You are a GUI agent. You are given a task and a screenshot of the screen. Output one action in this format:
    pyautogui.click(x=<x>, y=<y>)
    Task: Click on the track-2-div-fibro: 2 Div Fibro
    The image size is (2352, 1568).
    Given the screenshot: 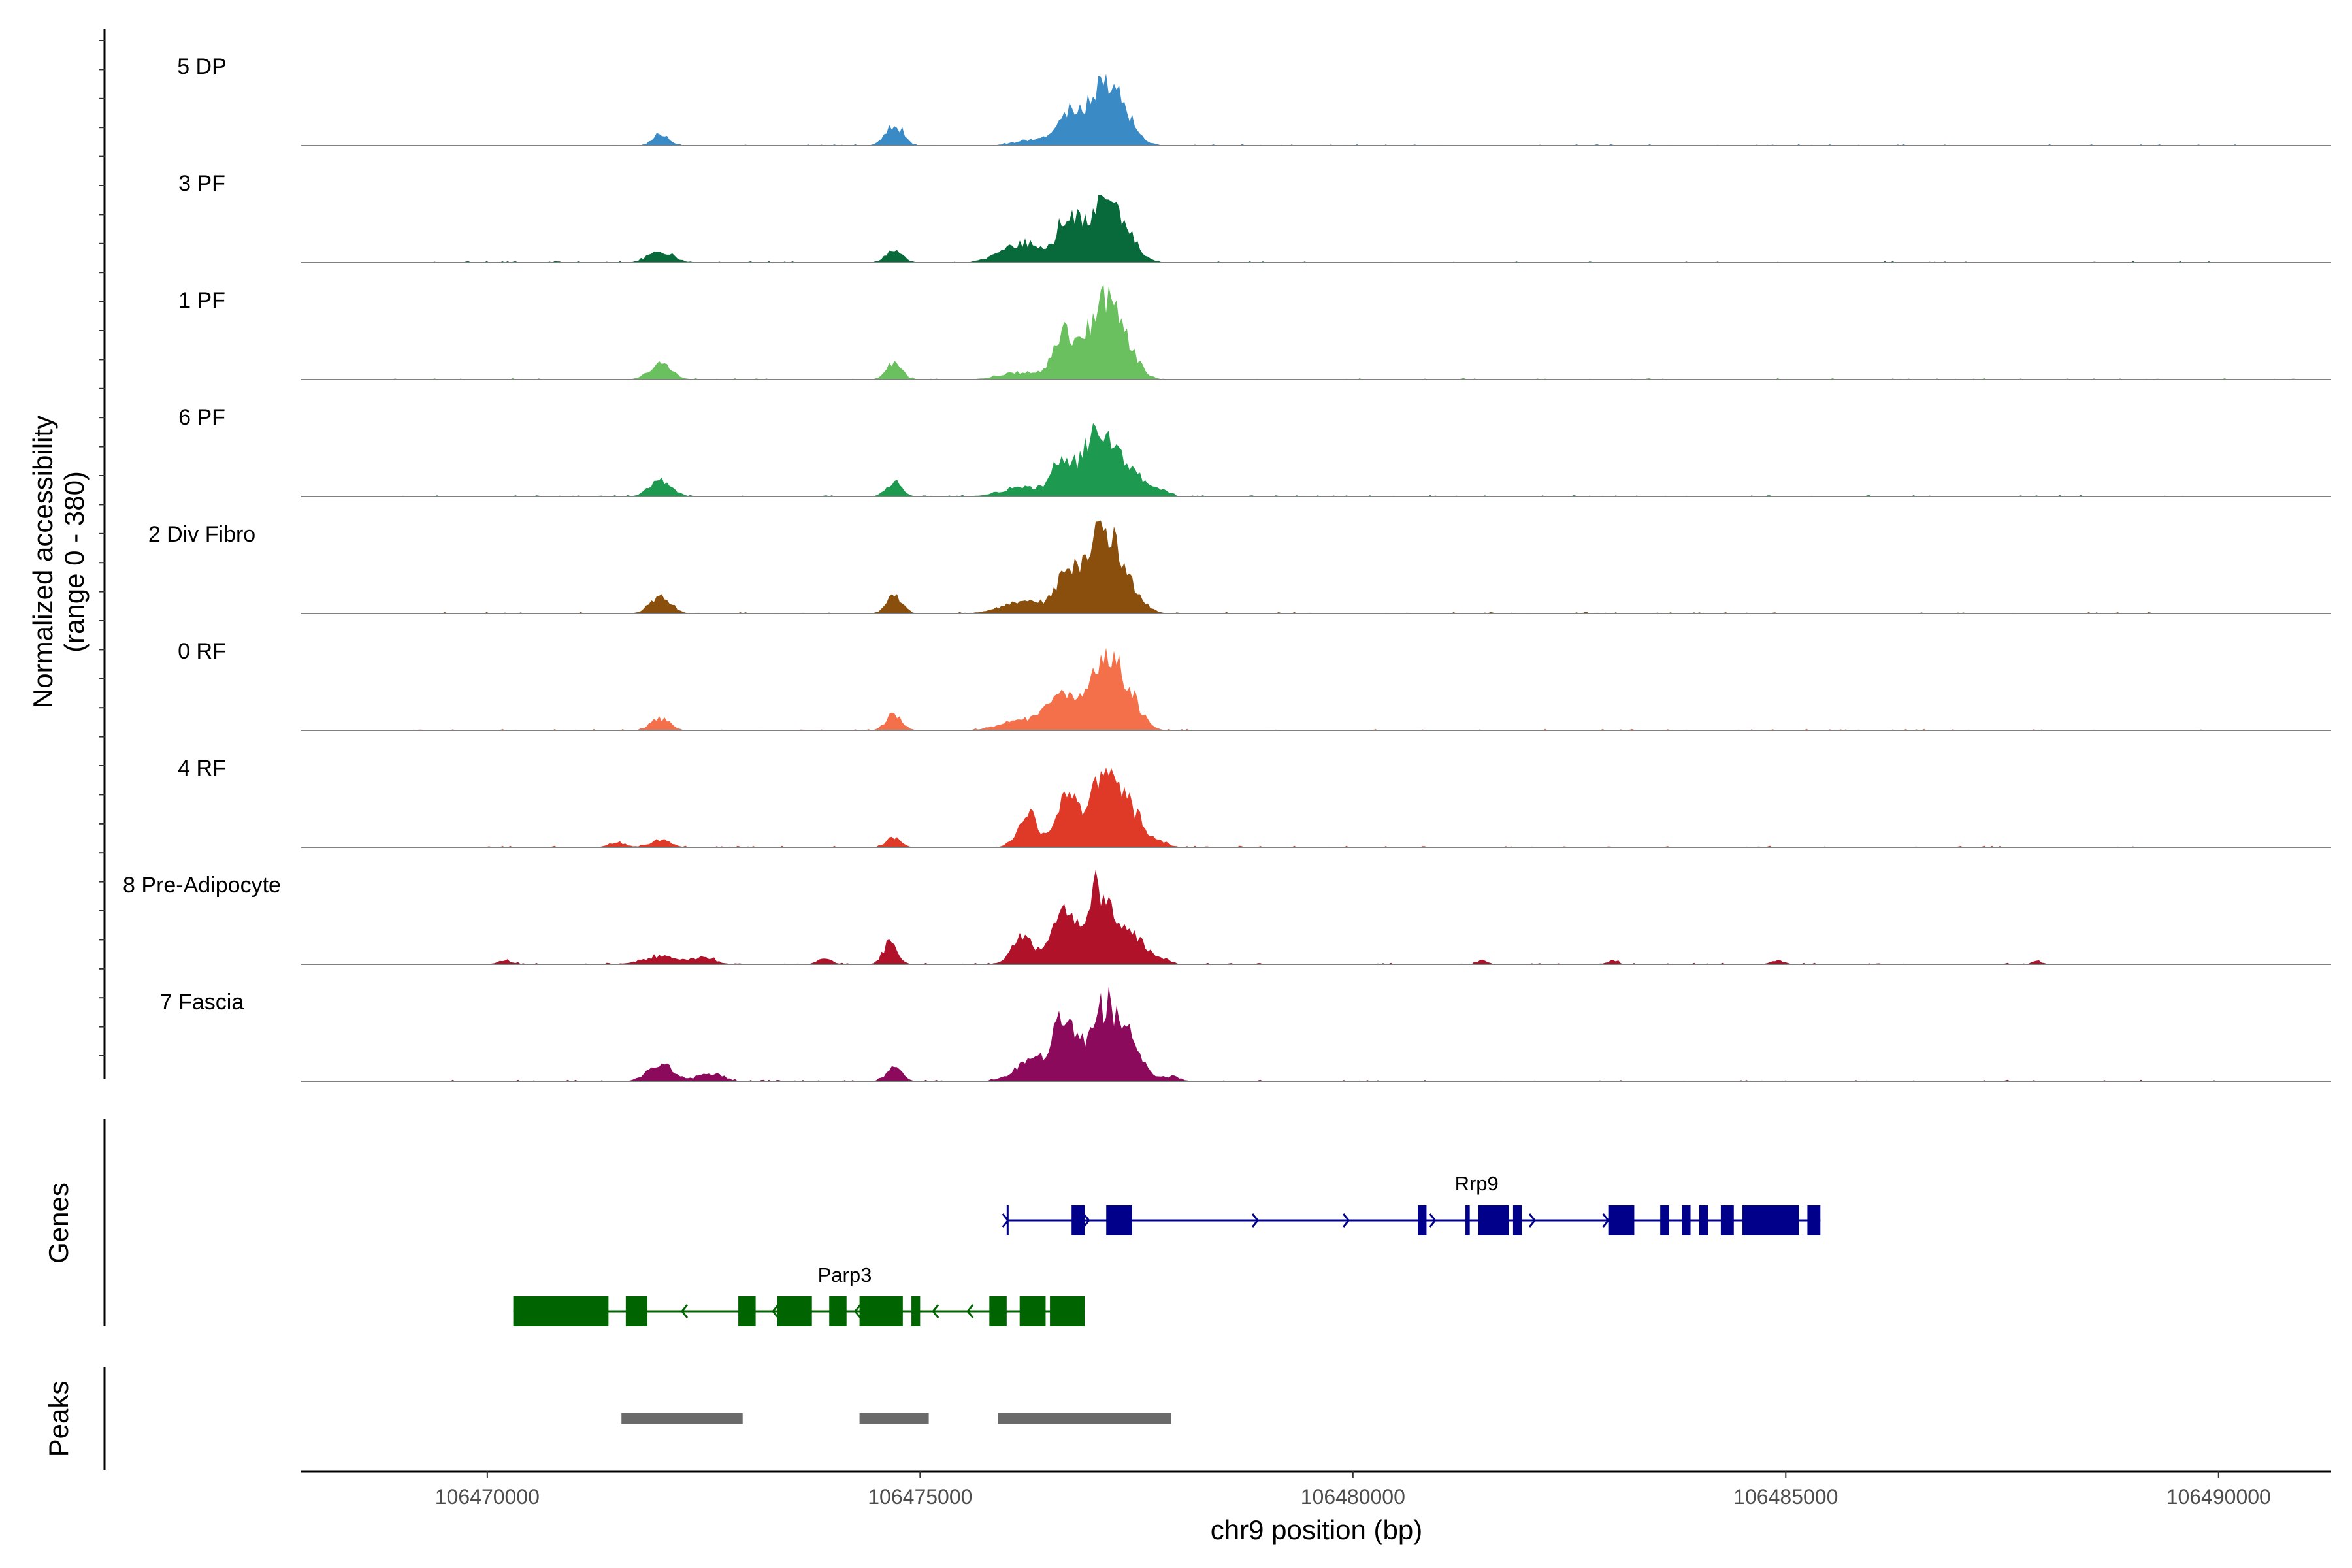 What is the action you would take?
    pyautogui.click(x=1239, y=567)
    